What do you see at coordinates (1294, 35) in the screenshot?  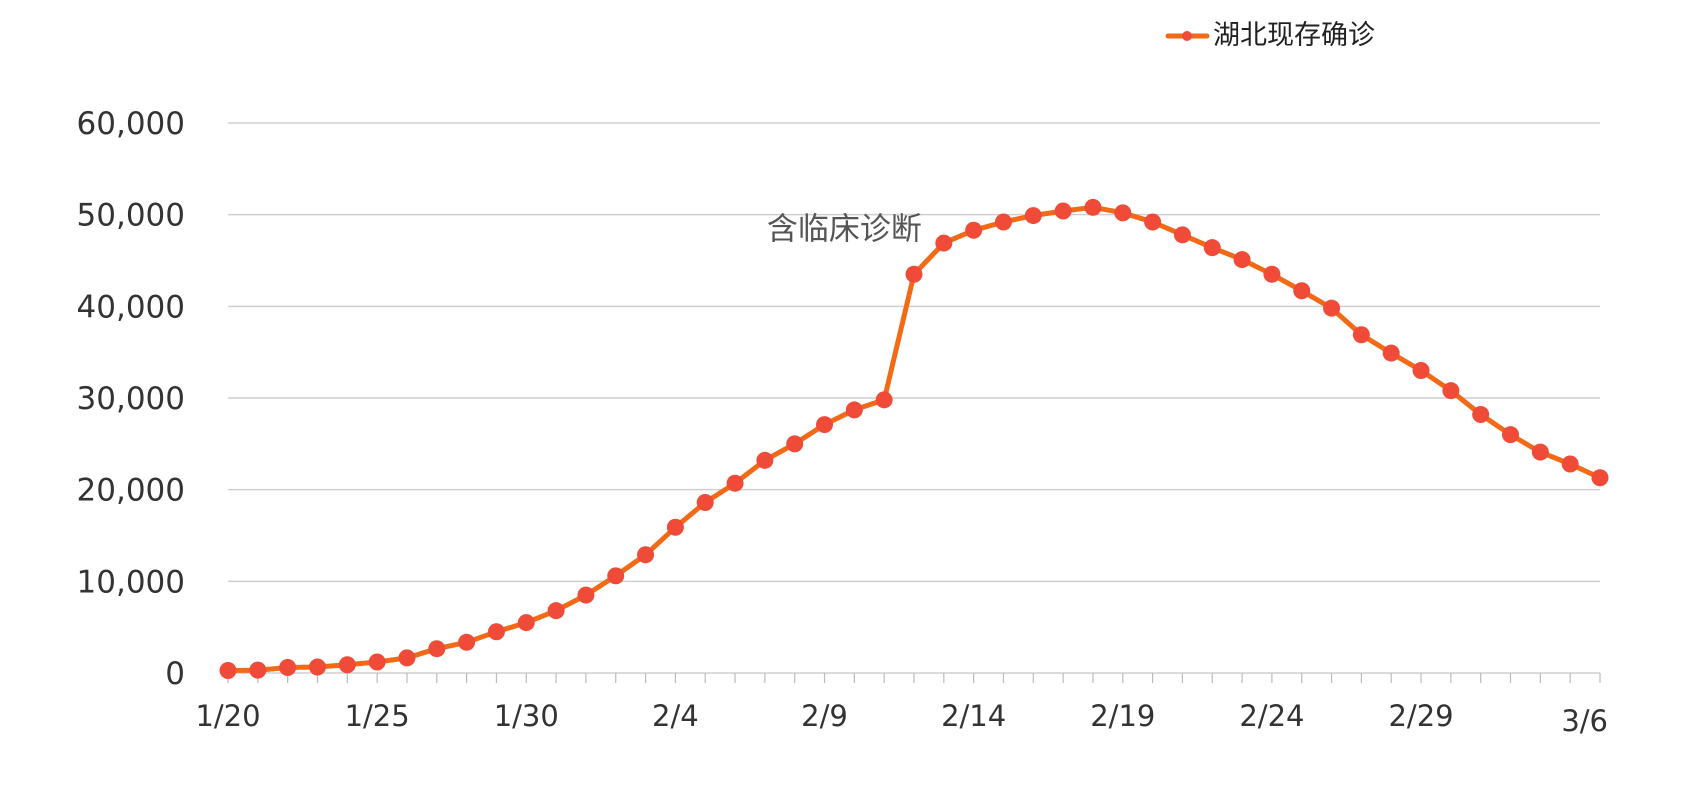 I see `legend-label: 湖北现存确诊` at bounding box center [1294, 35].